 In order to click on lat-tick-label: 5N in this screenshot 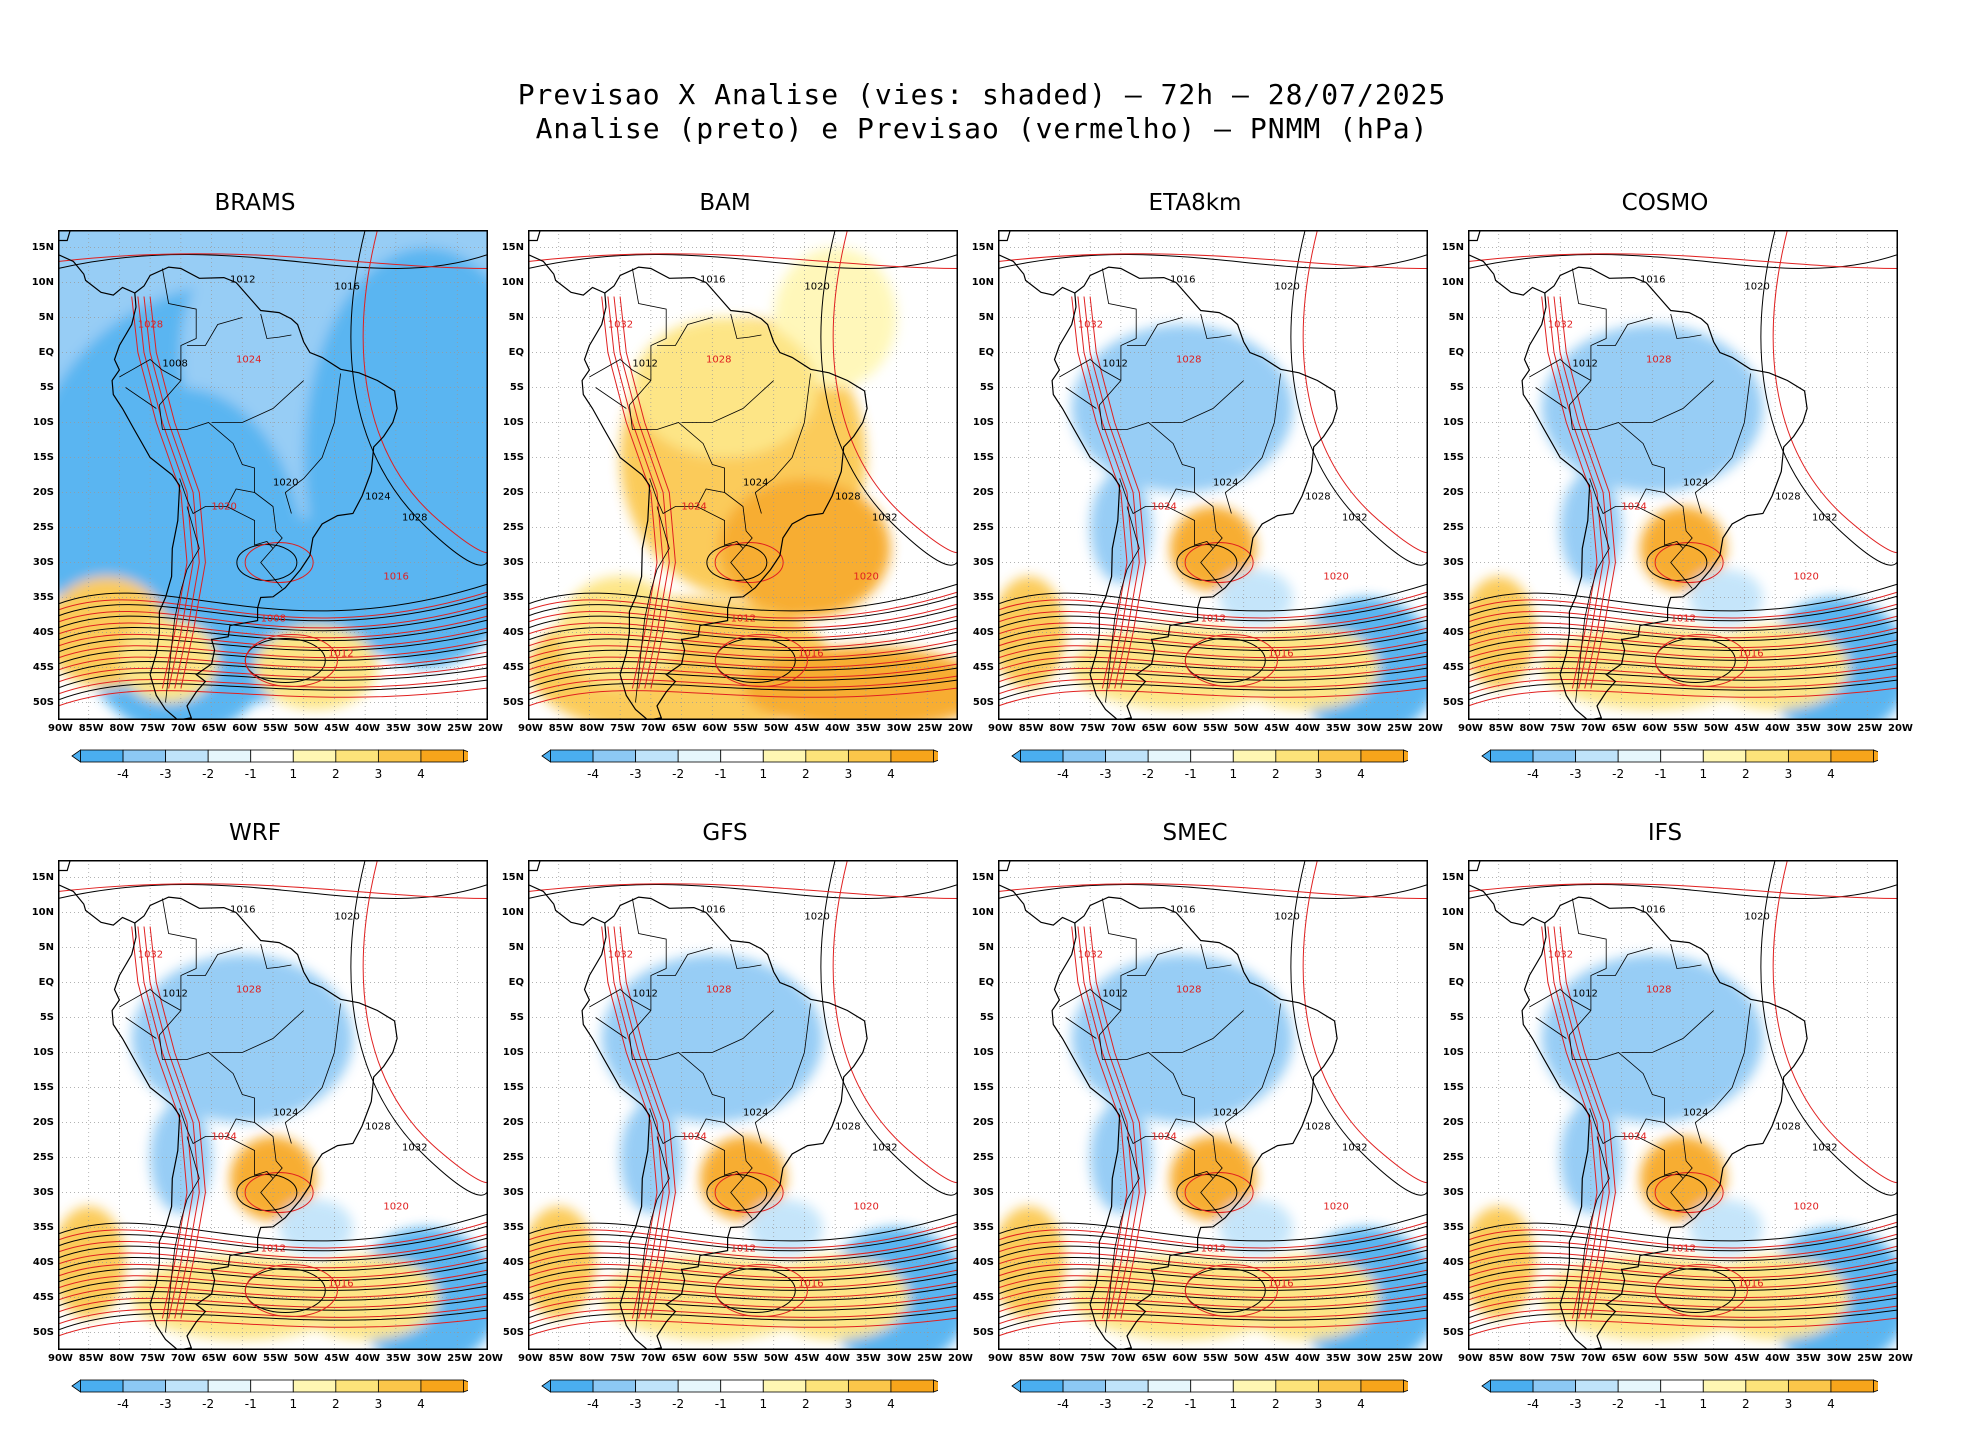, I will do `click(46, 947)`.